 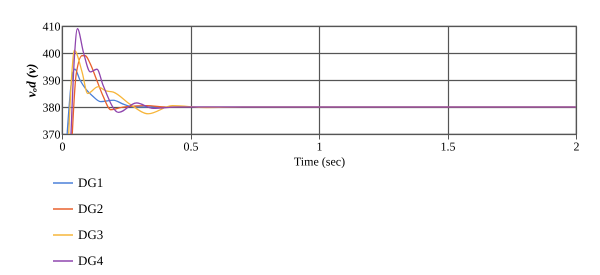 What do you see at coordinates (577, 147) in the screenshot?
I see `x-tick-label: 2` at bounding box center [577, 147].